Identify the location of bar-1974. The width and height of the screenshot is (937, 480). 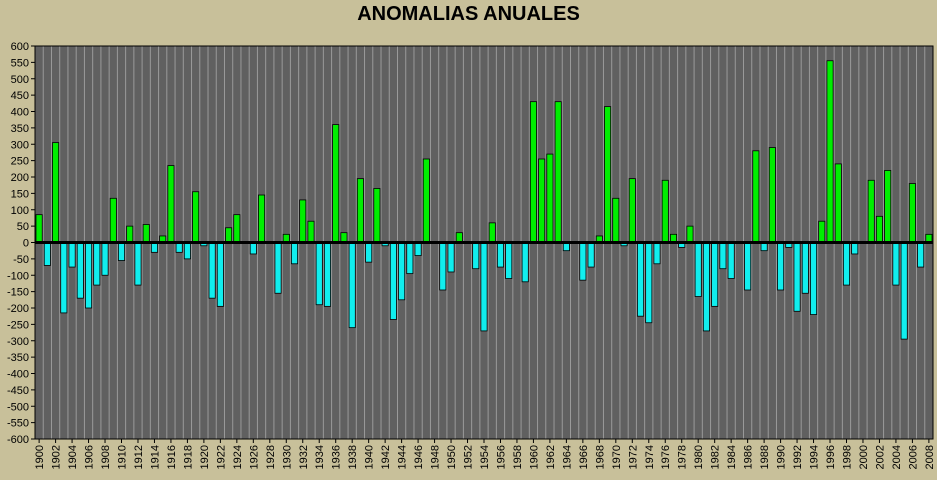
(649, 283).